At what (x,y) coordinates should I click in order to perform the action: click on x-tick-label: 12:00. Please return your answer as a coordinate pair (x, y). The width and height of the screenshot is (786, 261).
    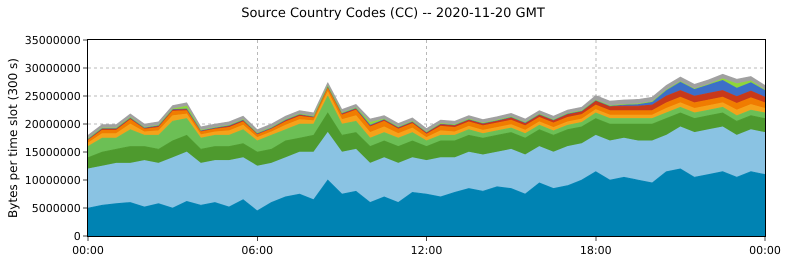
    Looking at the image, I should click on (426, 251).